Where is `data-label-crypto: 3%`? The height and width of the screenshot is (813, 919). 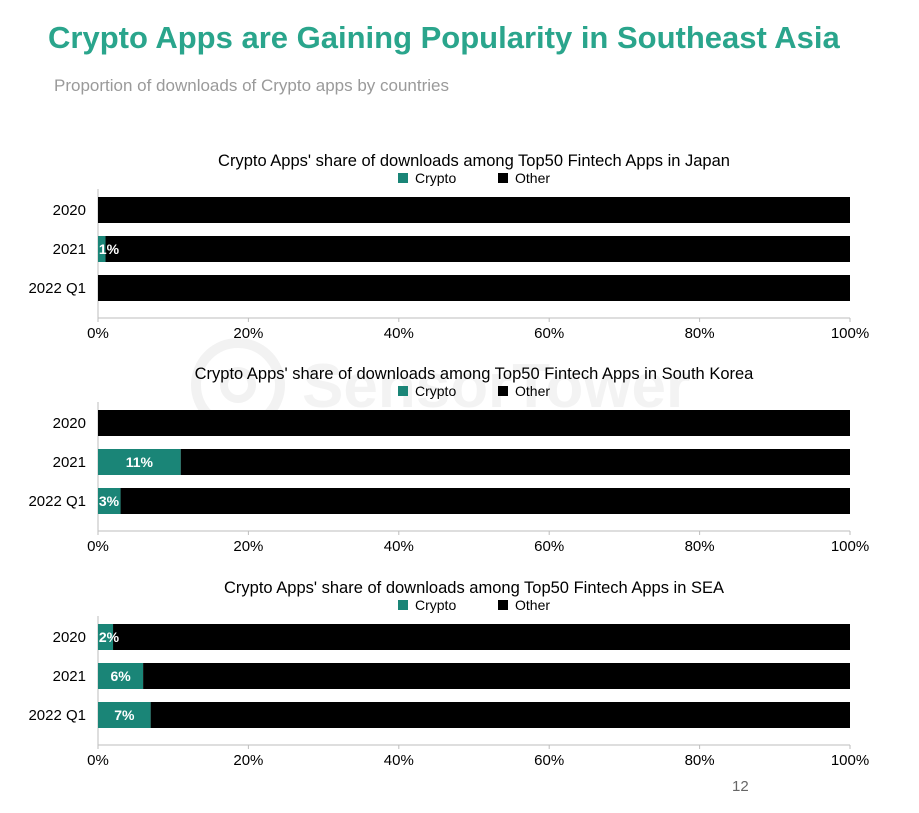
data-label-crypto: 3% is located at coordinates (109, 501).